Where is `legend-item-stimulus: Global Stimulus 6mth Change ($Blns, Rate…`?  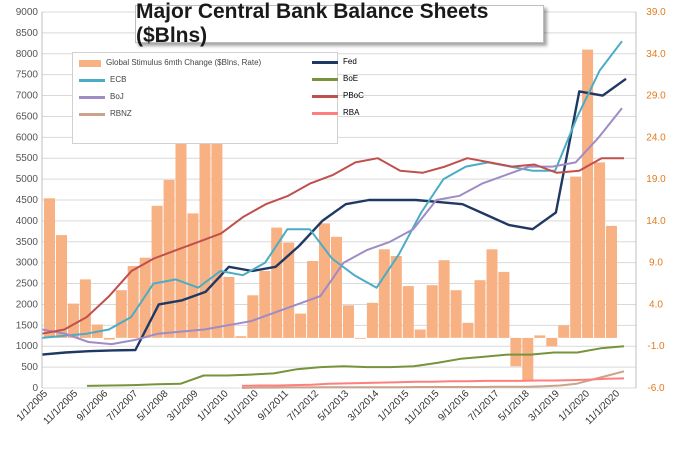
legend-item-stimulus: Global Stimulus 6mth Change ($Blns, Rate… is located at coordinates (170, 63).